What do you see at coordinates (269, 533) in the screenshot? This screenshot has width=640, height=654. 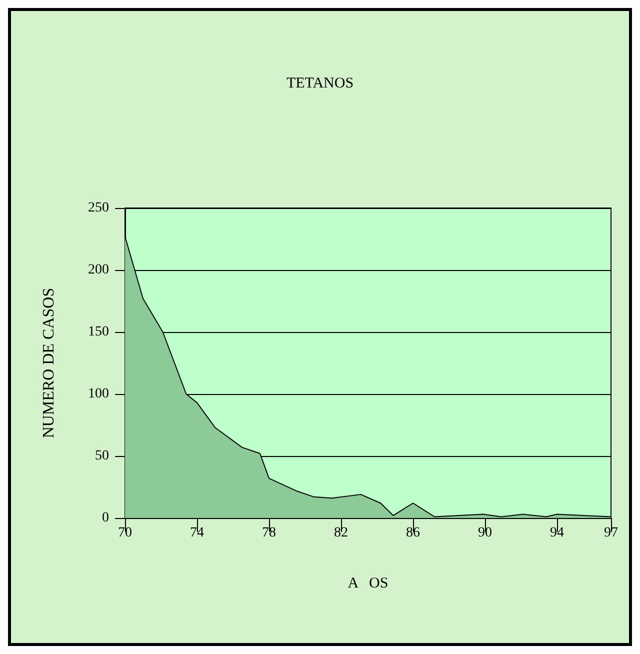 I see `x-tick-label: 78` at bounding box center [269, 533].